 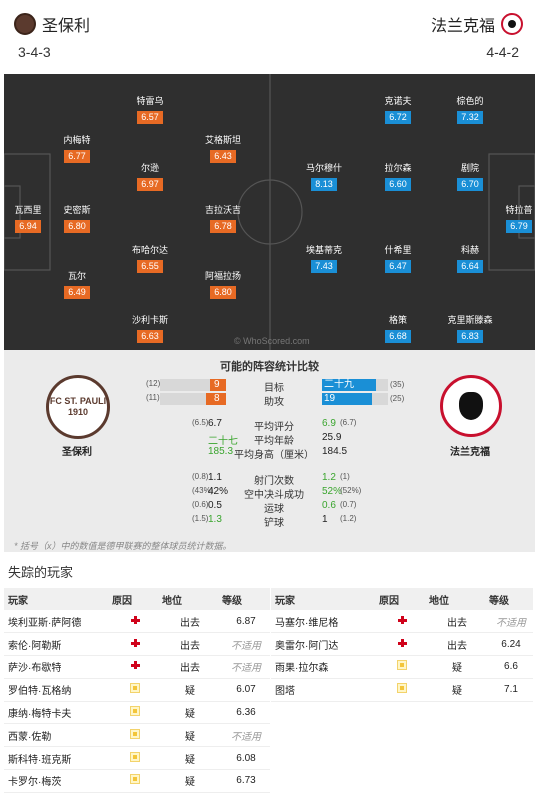 What do you see at coordinates (149, 329) in the screenshot?
I see `player-home-8: 沙利卡斯 6.63` at bounding box center [149, 329].